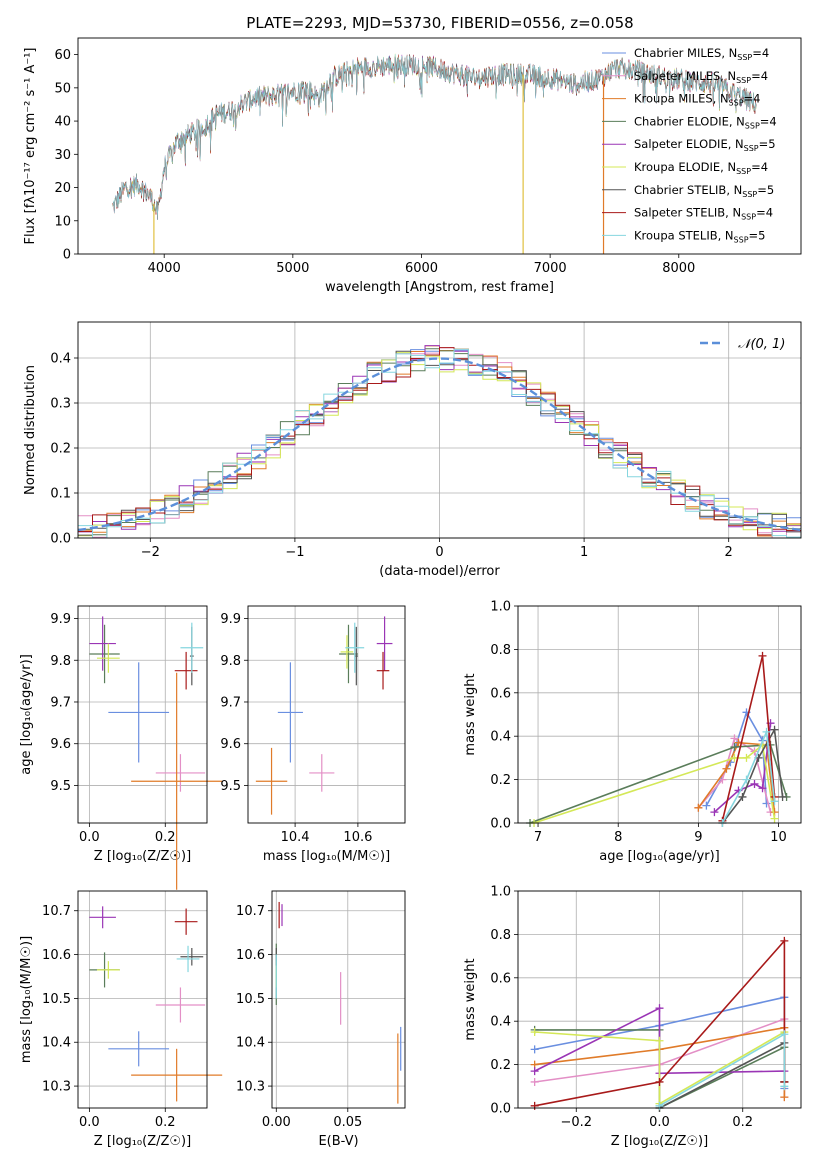 The height and width of the screenshot is (1170, 819). I want to click on y-tick-label: 40, so click(62, 122).